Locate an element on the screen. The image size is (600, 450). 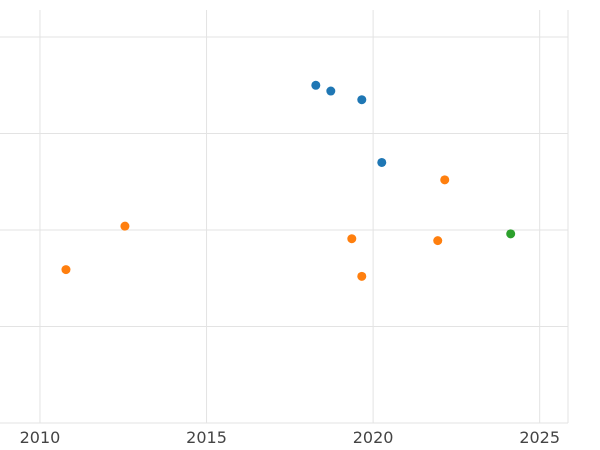
x-tick-label-2025: 2025 is located at coordinates (539, 437).